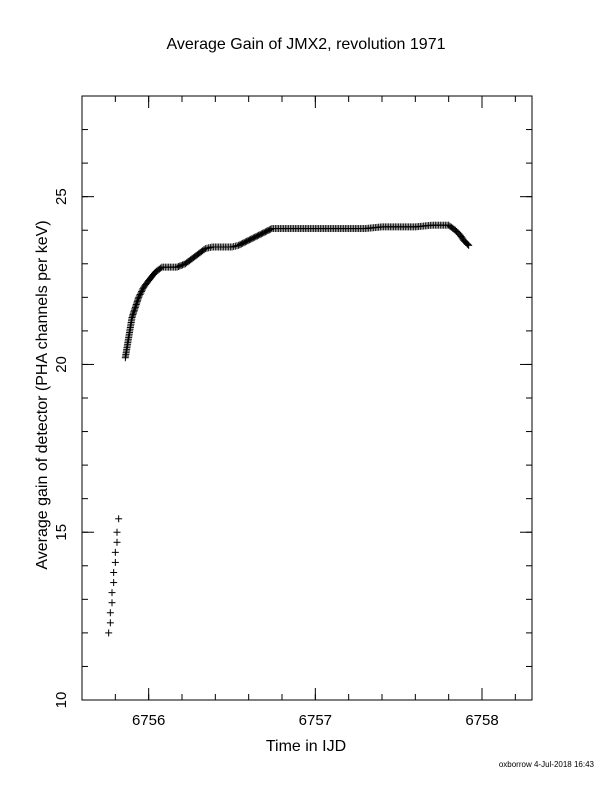 The height and width of the screenshot is (792, 612). Describe the element at coordinates (315, 720) in the screenshot. I see `x-tick-label: 6757` at that location.